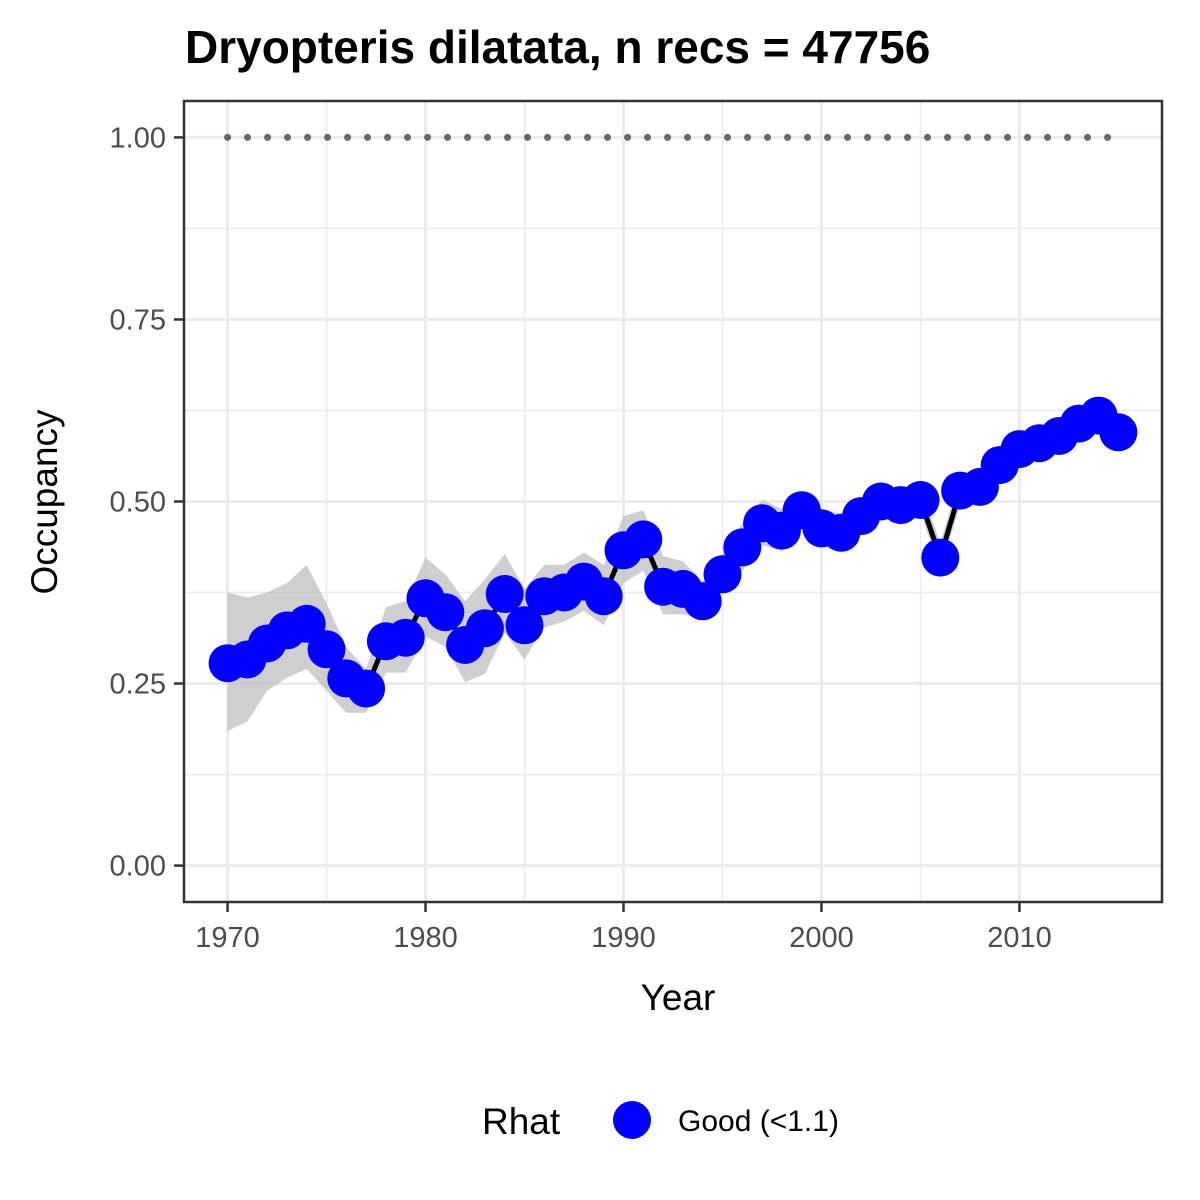 The height and width of the screenshot is (1200, 1200). I want to click on y-axis-title: Occupancy, so click(44, 502).